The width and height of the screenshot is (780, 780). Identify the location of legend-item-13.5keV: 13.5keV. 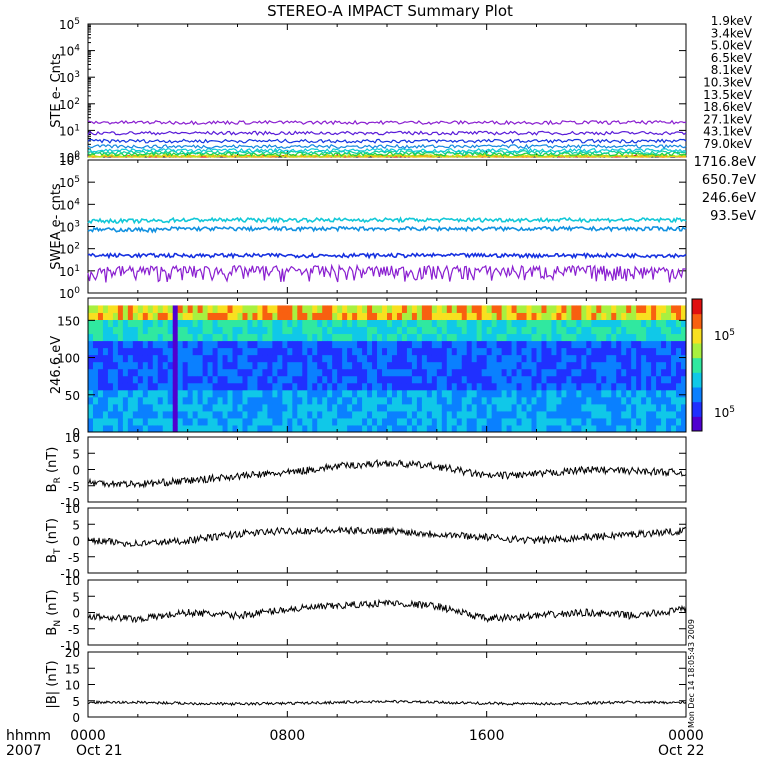
(728, 95).